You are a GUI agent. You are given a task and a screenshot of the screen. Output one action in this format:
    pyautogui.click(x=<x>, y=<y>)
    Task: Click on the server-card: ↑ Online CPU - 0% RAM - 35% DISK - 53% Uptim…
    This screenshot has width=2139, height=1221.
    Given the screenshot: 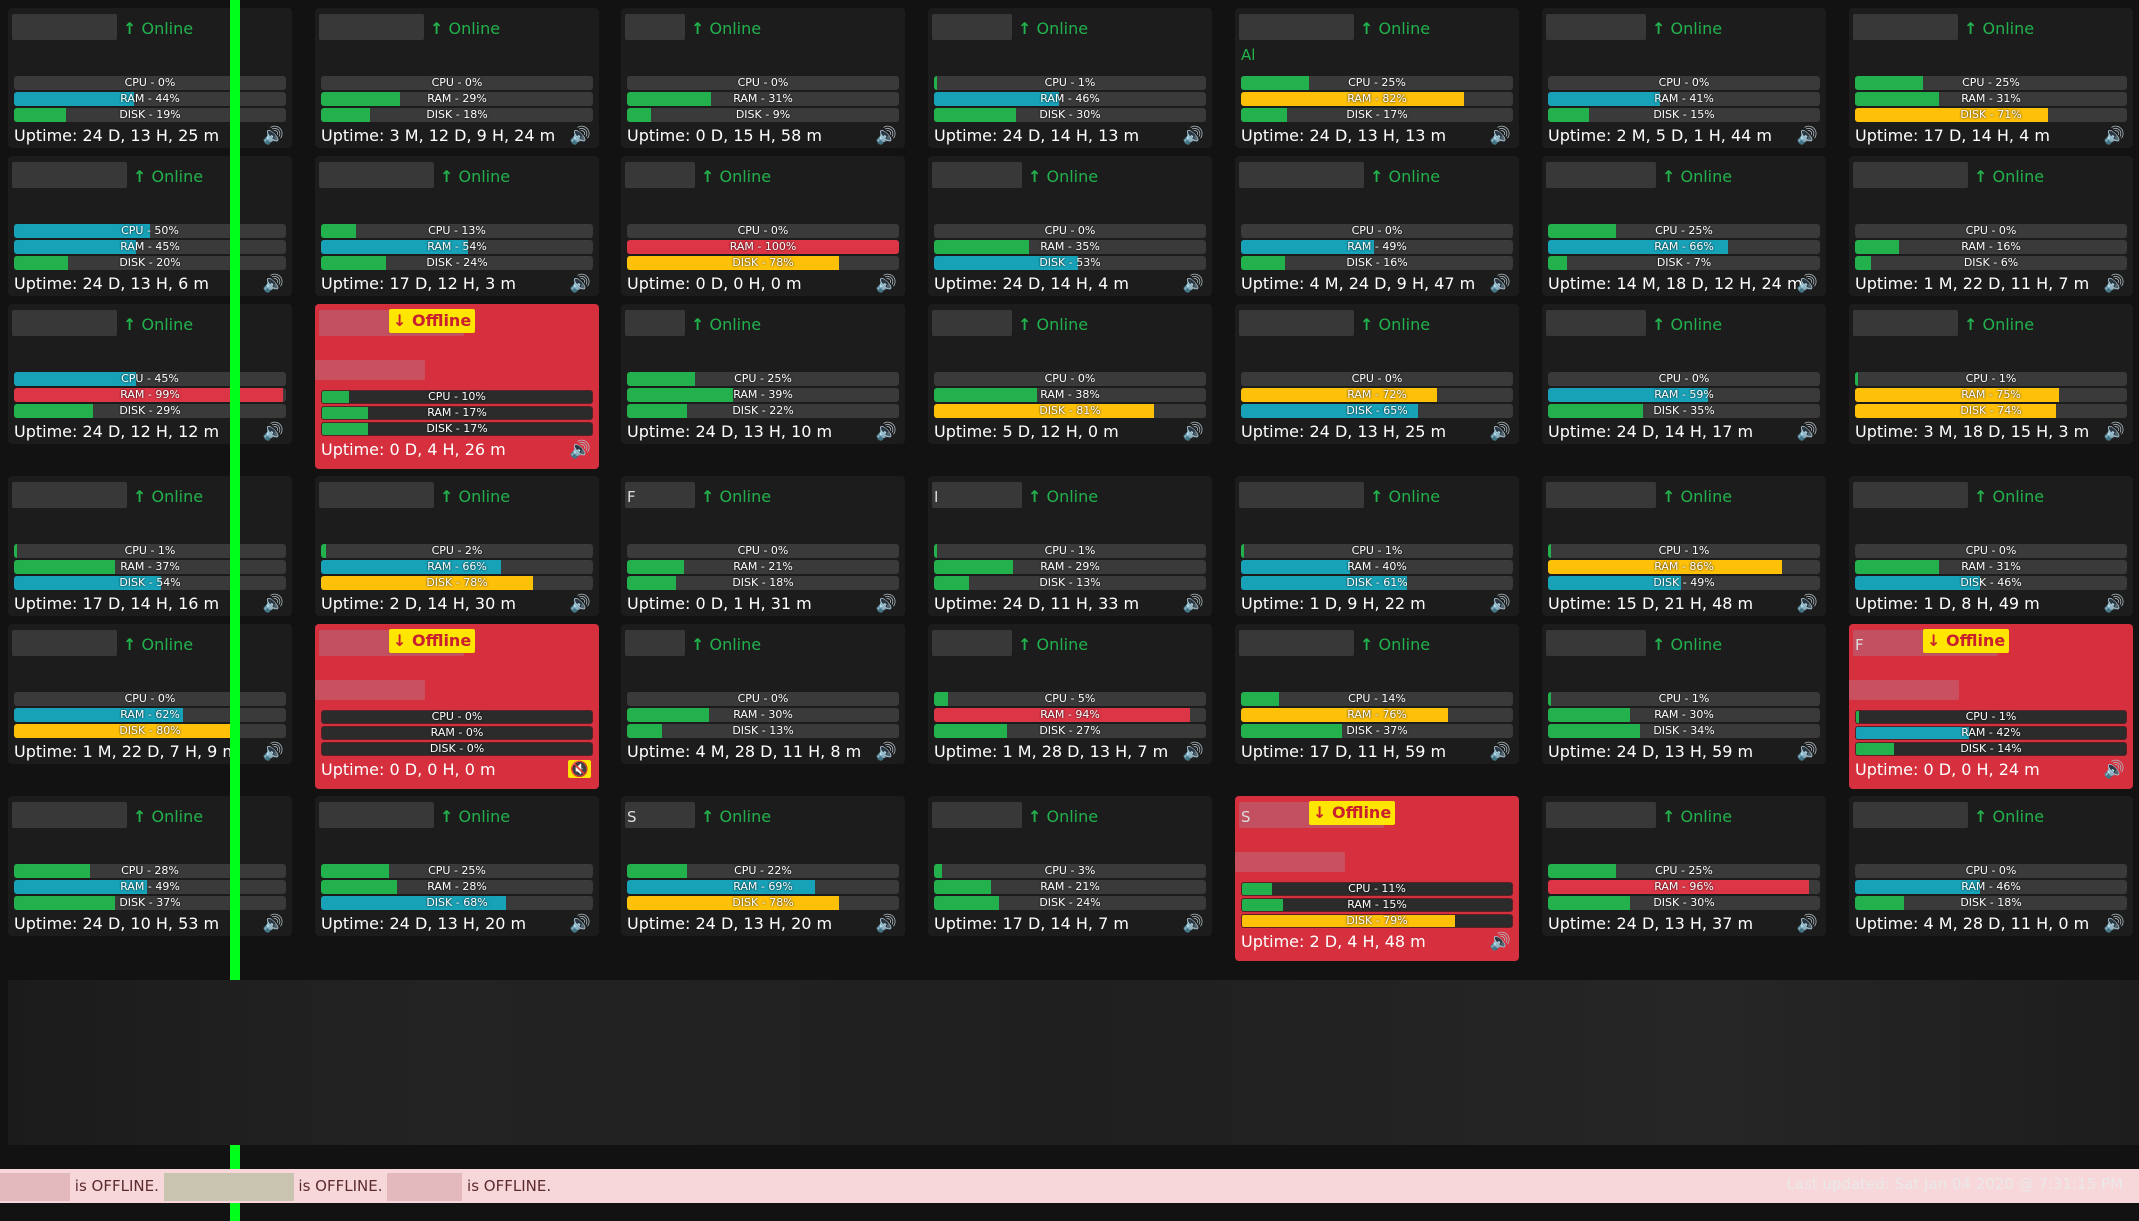 What is the action you would take?
    pyautogui.click(x=1070, y=226)
    